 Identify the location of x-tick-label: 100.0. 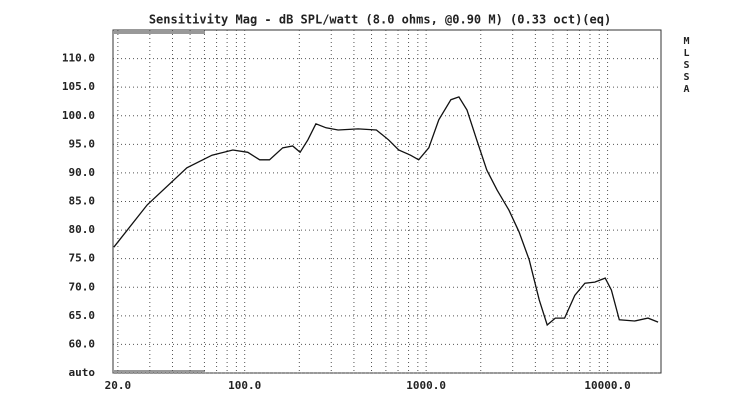
(244, 385).